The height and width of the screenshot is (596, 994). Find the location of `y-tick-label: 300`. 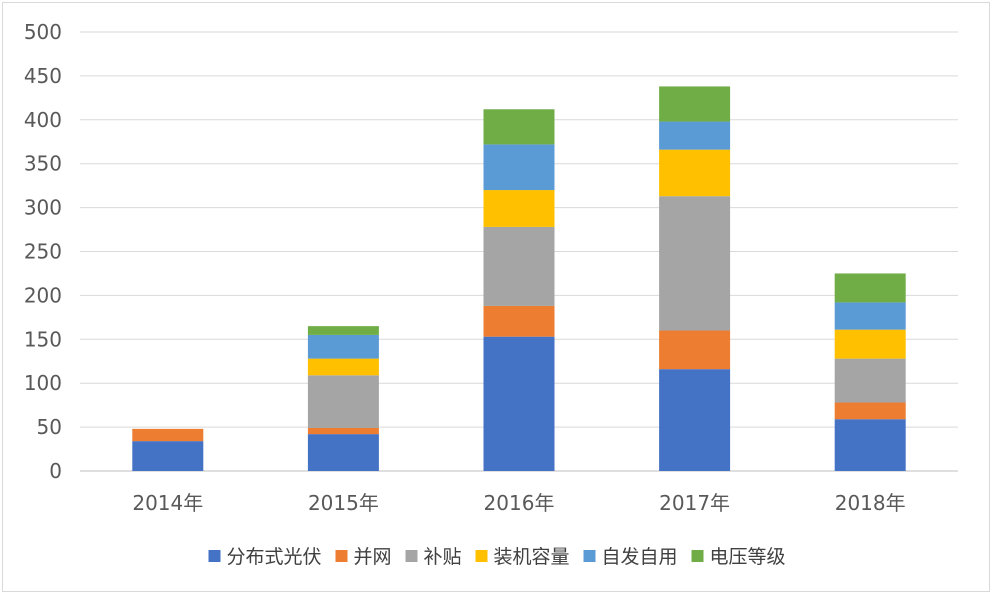

y-tick-label: 300 is located at coordinates (43, 208).